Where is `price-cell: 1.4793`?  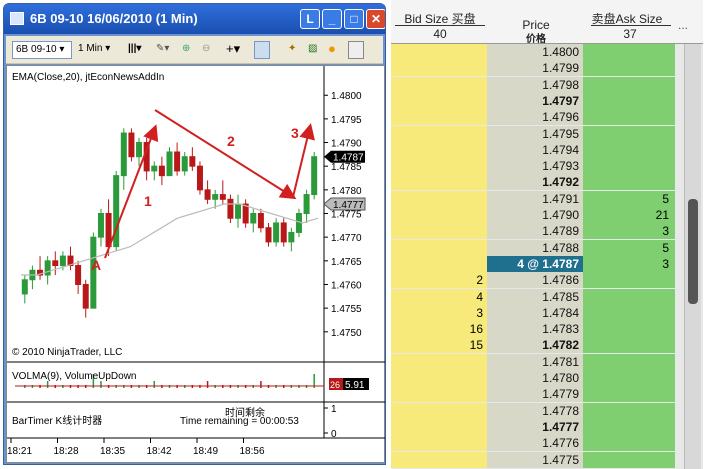 price-cell: 1.4793 is located at coordinates (535, 166).